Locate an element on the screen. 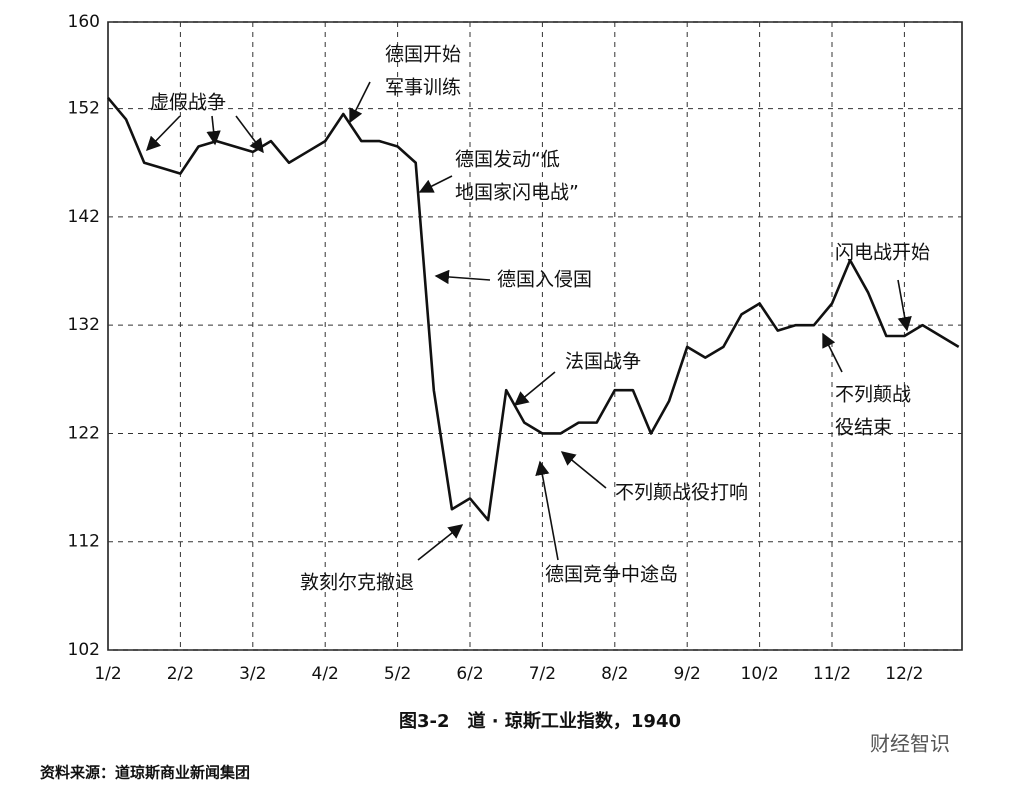 This screenshot has height=792, width=1024. x-tick-label: 7/2 is located at coordinates (542, 674).